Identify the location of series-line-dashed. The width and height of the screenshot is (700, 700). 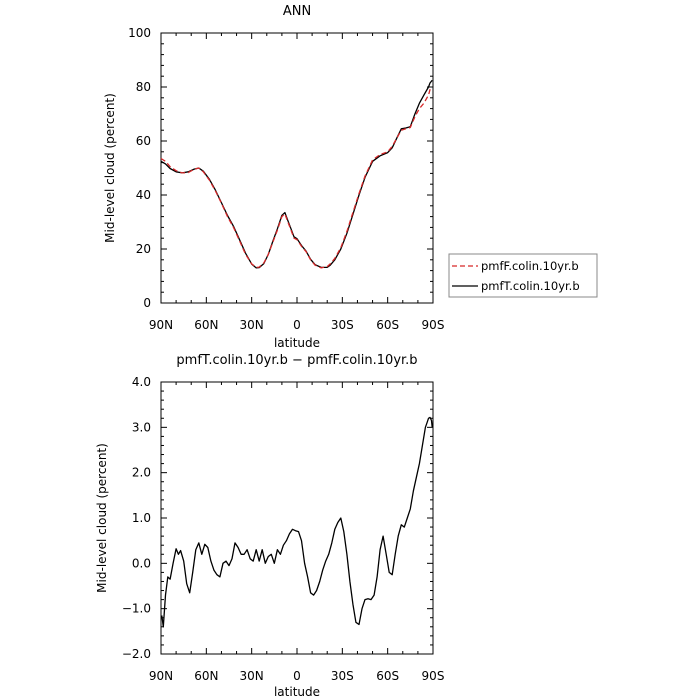
(296, 177).